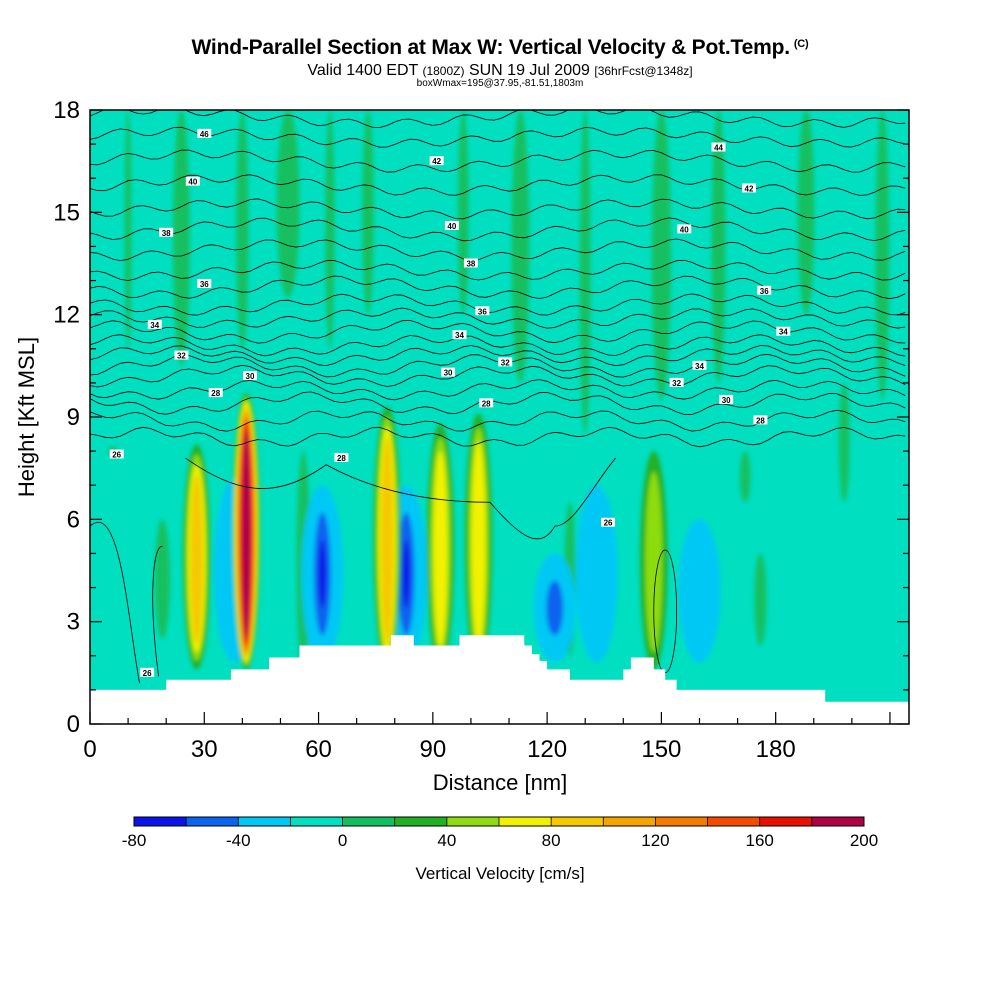 This screenshot has height=1000, width=1000. I want to click on colorbar-tick-label: 160, so click(760, 840).